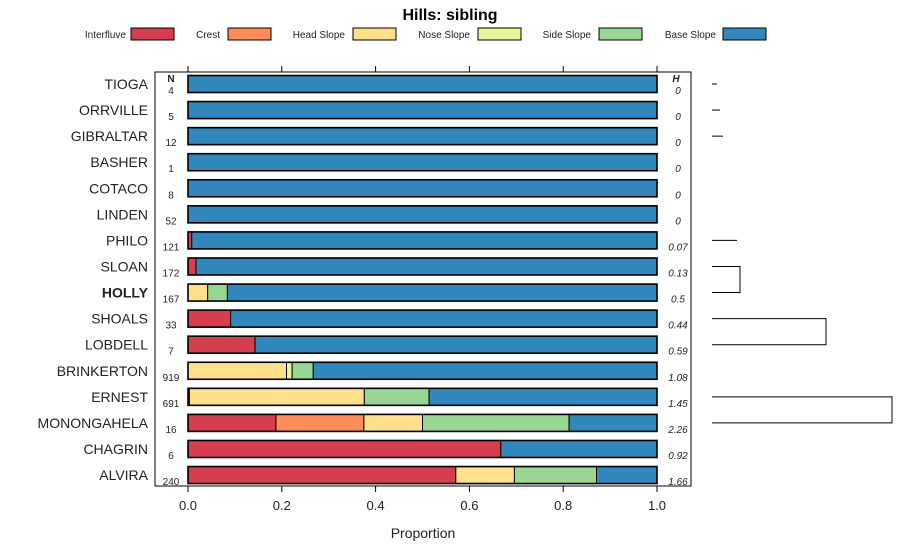 The image size is (900, 560). Describe the element at coordinates (171, 378) in the screenshot. I see `n-value: 919` at that location.